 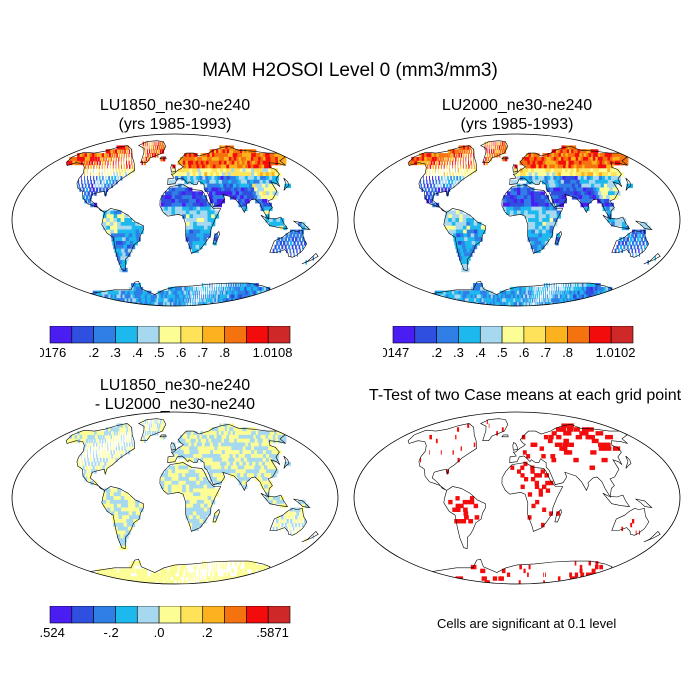 I want to click on colorbar-swatch, so click(x=126, y=615).